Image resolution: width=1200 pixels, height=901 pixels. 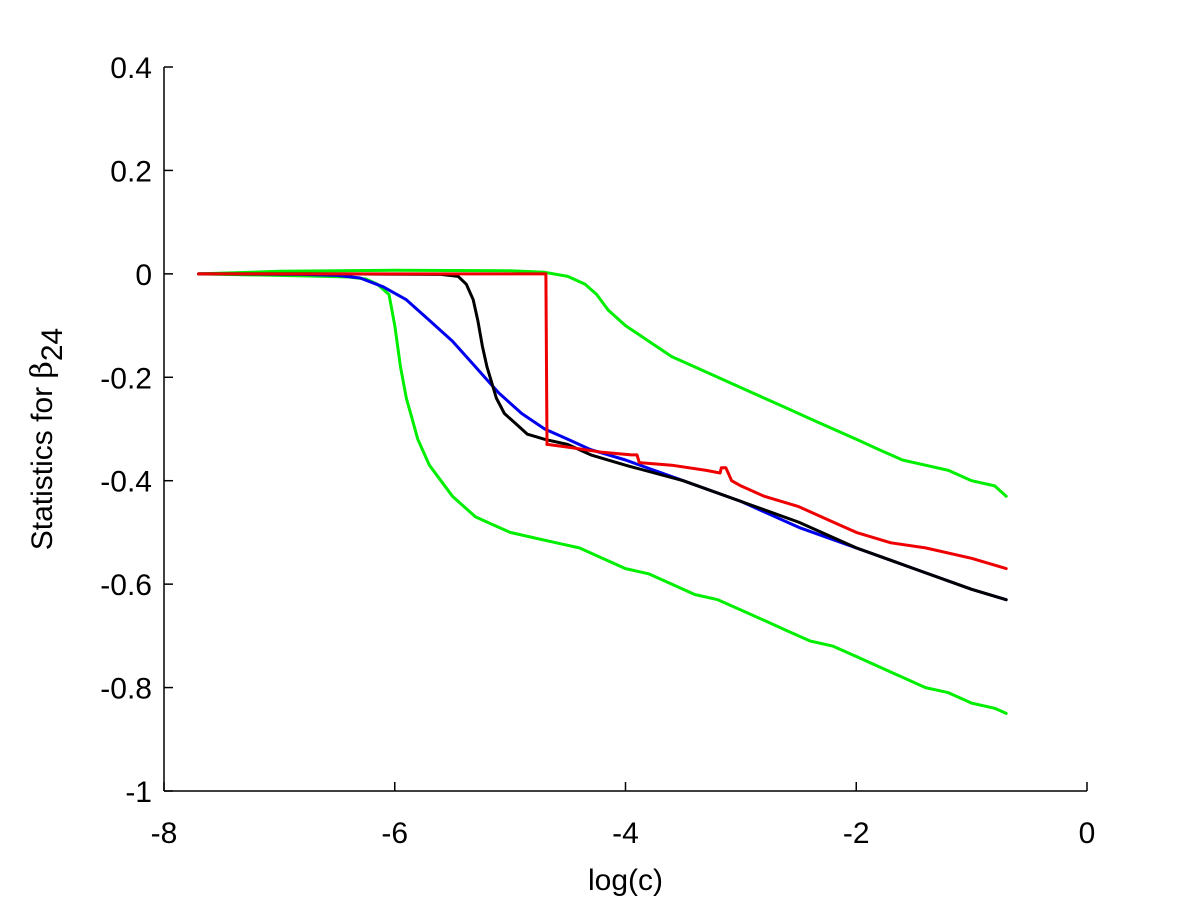 What do you see at coordinates (625, 833) in the screenshot?
I see `x-tick-label: -4` at bounding box center [625, 833].